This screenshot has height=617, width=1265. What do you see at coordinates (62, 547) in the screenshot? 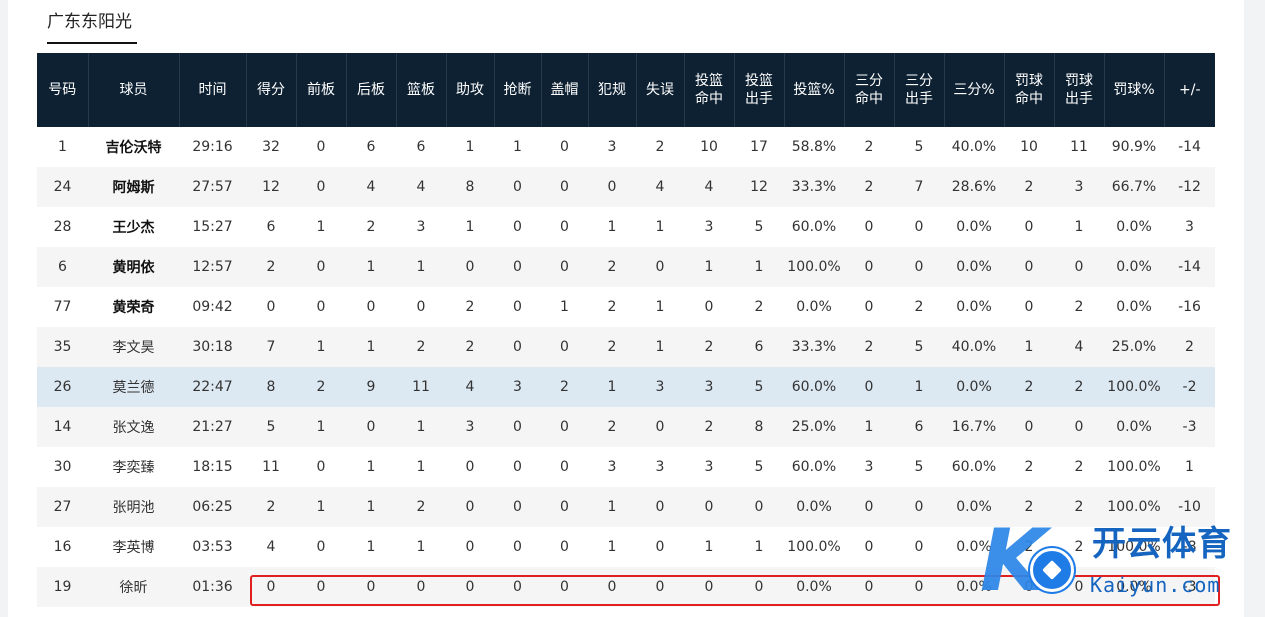
I see `stat-cell: 16` at bounding box center [62, 547].